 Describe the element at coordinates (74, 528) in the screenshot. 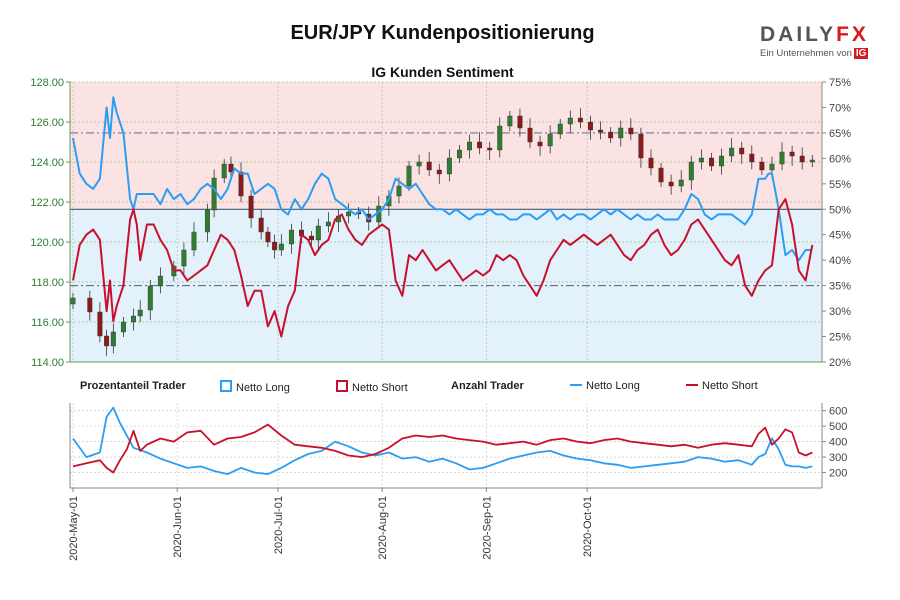

I see `date-tick-label: 2020-May-01` at that location.